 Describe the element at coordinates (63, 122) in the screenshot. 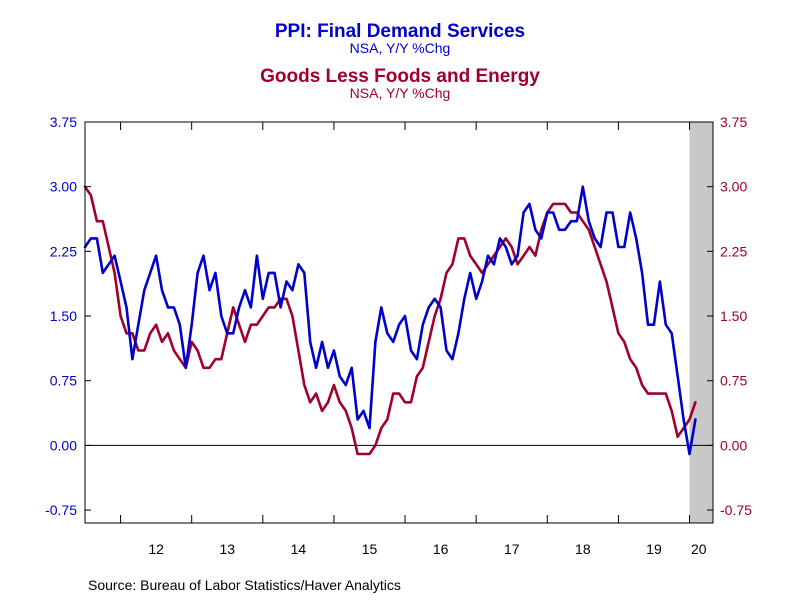

I see `left-y-tick-label: 3.75` at that location.